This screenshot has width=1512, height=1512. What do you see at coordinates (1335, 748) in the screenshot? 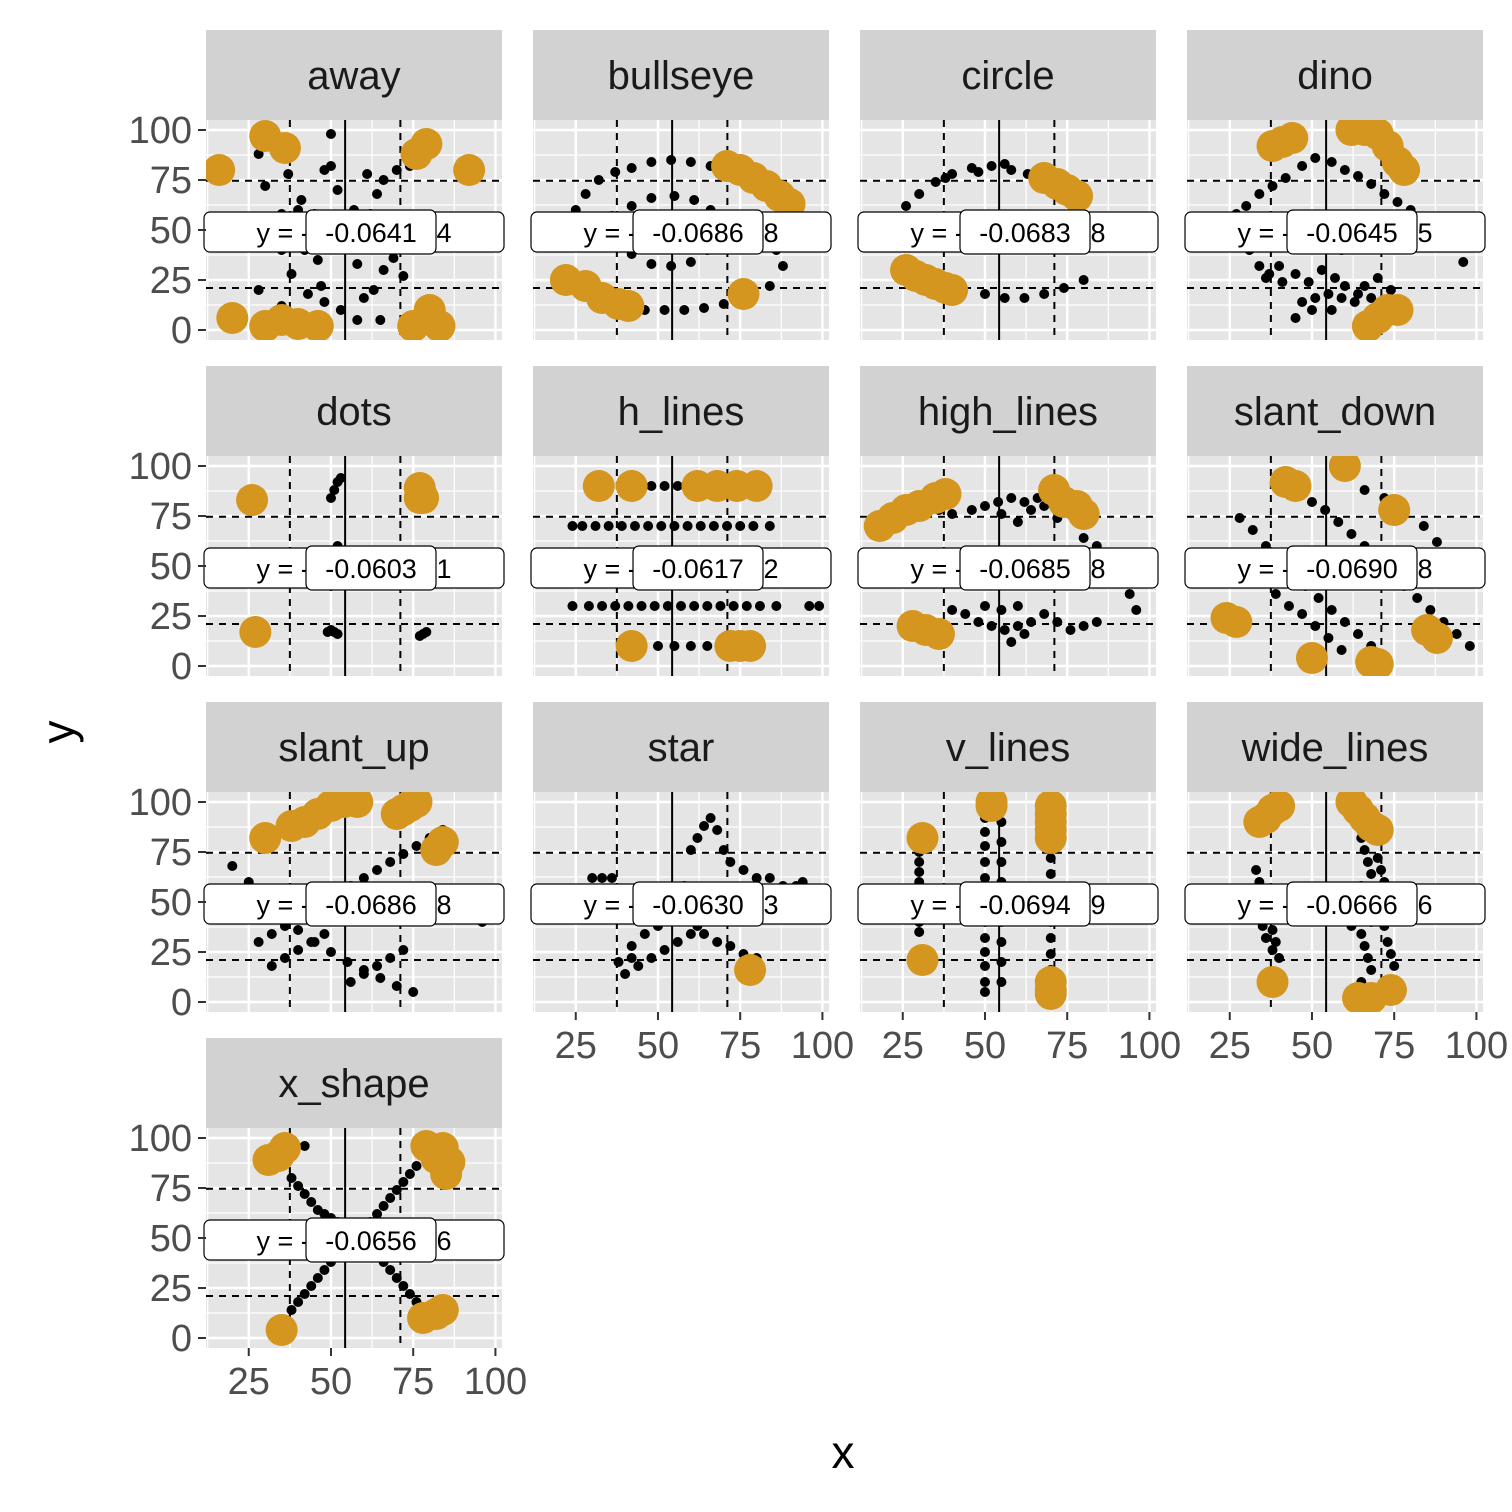
I see `facet-strip-label: wide_lines` at bounding box center [1335, 748].